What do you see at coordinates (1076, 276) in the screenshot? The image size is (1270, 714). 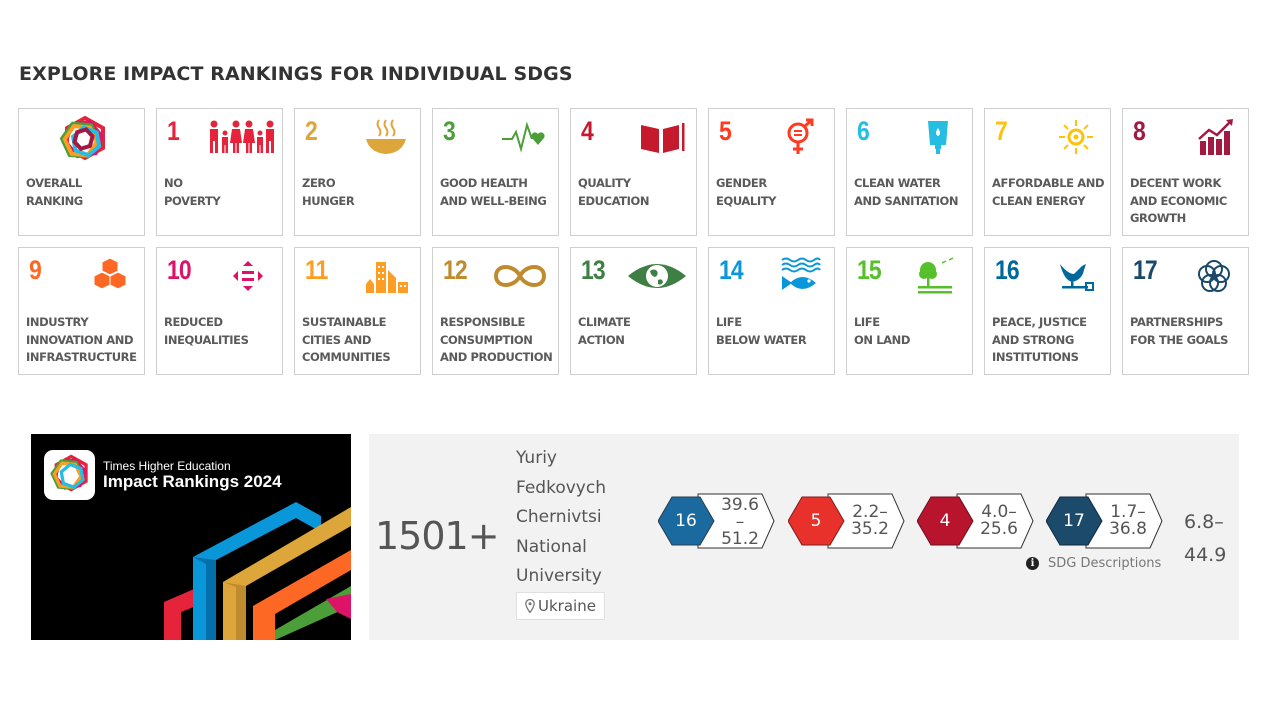 I see `dove-icon` at bounding box center [1076, 276].